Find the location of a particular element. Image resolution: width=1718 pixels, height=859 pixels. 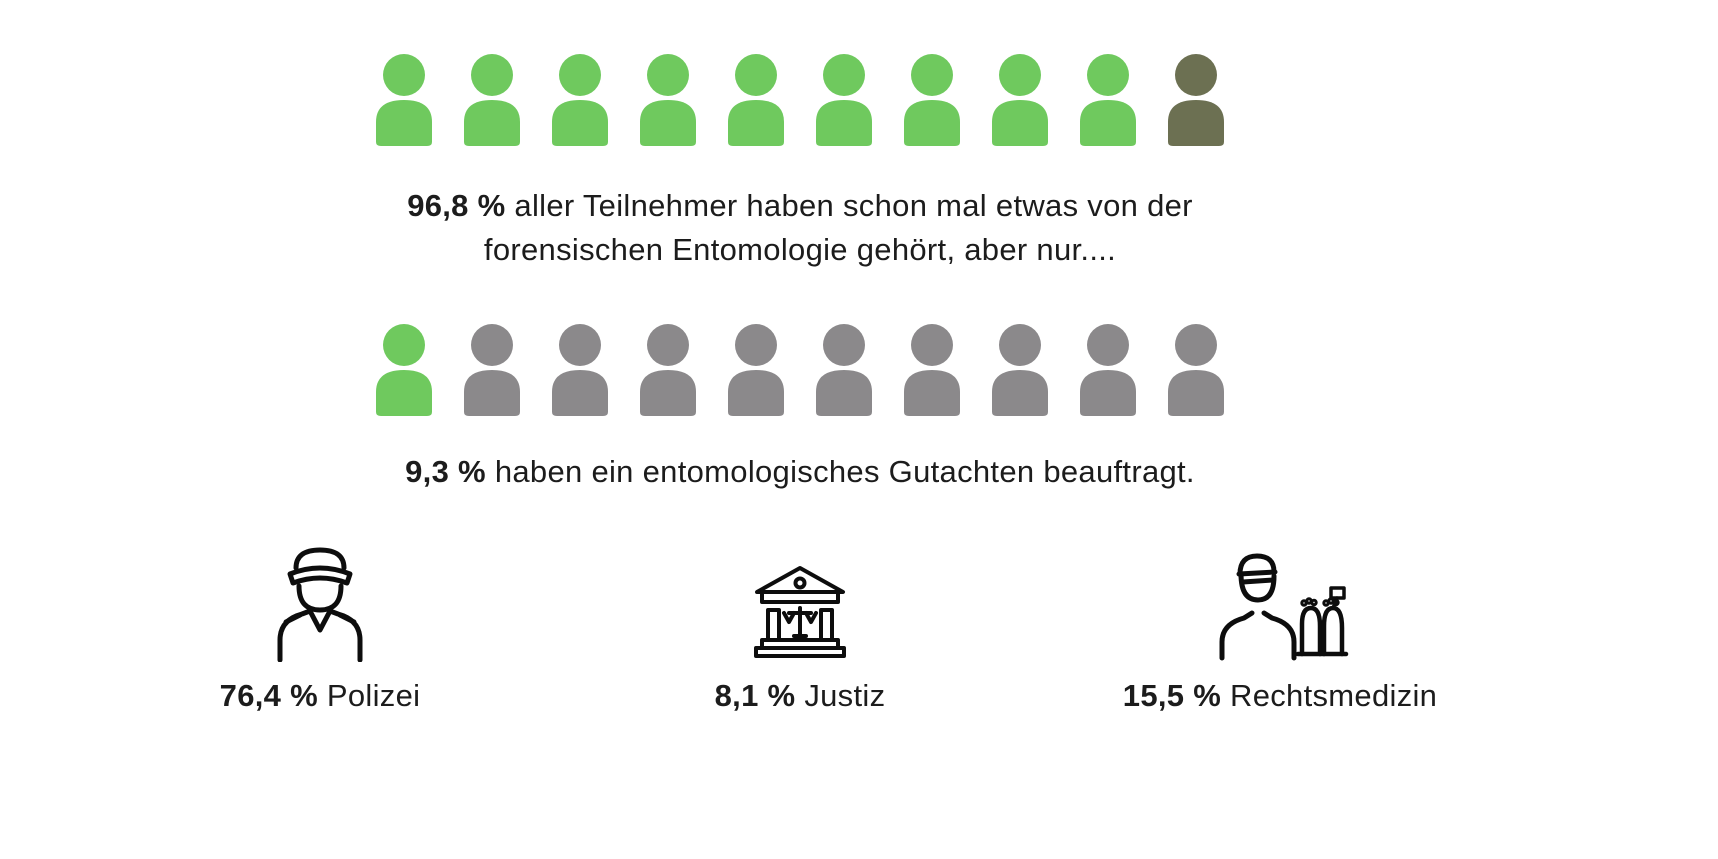

category-rechtsmedizin-label: 15,5 % Rechtsmedizin is located at coordinates (1280, 696).